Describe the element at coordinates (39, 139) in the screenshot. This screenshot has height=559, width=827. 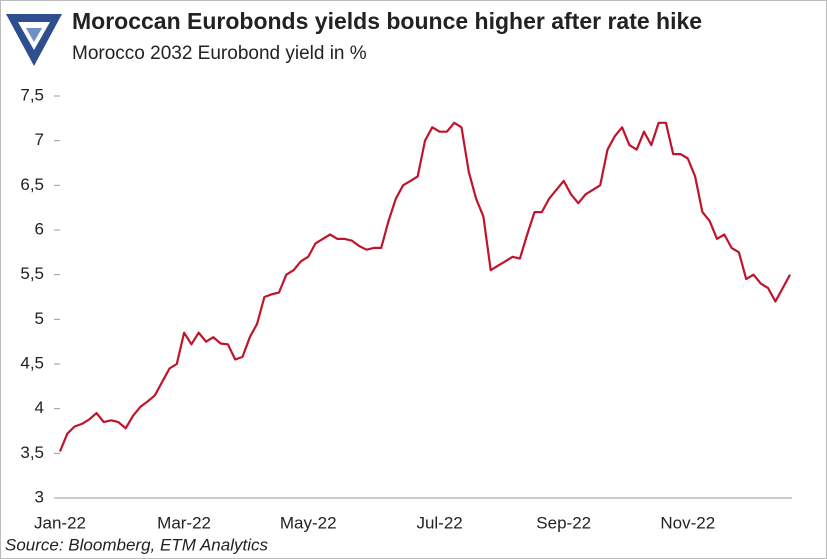
I see `y-tick-label: 7` at that location.